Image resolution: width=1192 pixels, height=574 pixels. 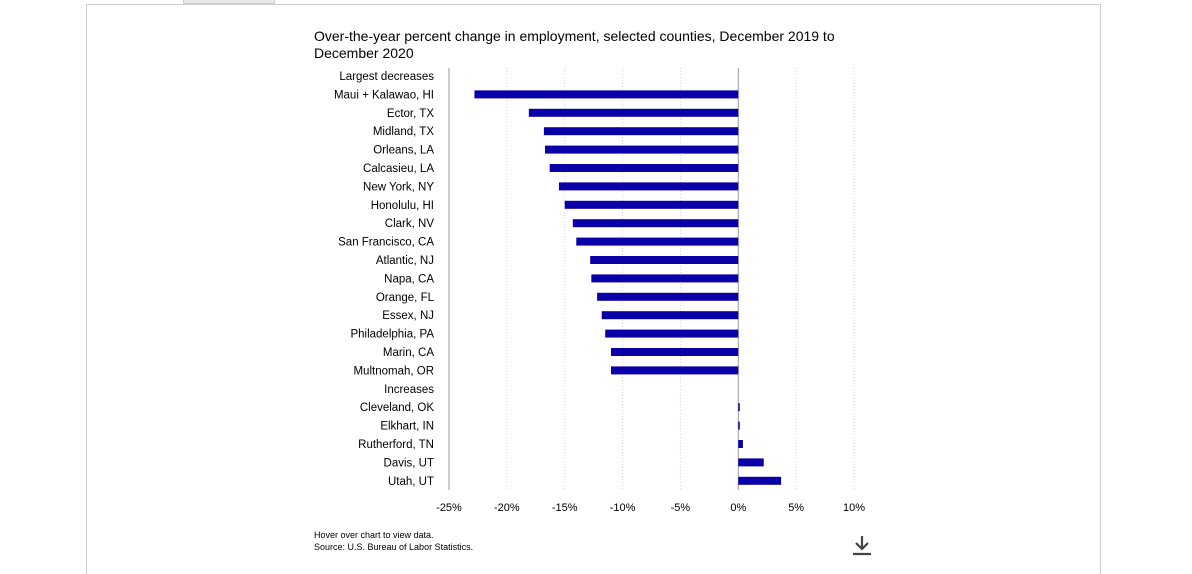 I want to click on row-header-label: Largest decreases, so click(x=386, y=77).